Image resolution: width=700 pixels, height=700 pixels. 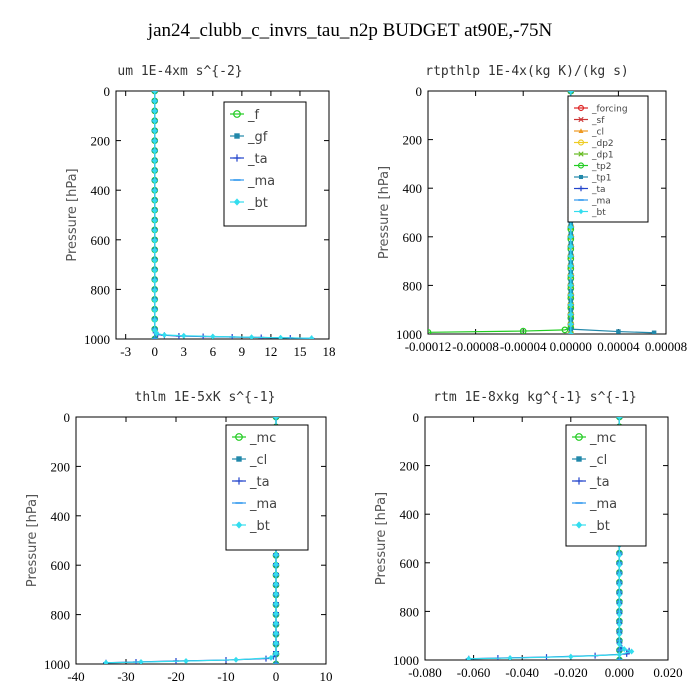 I want to click on legend-label: _mc, so click(x=262, y=438).